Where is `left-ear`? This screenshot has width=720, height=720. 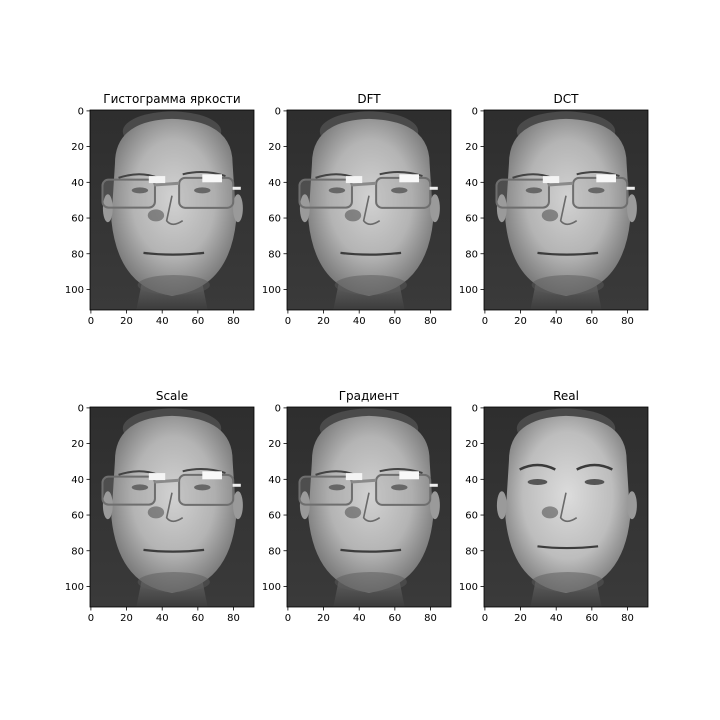 left-ear is located at coordinates (501, 505).